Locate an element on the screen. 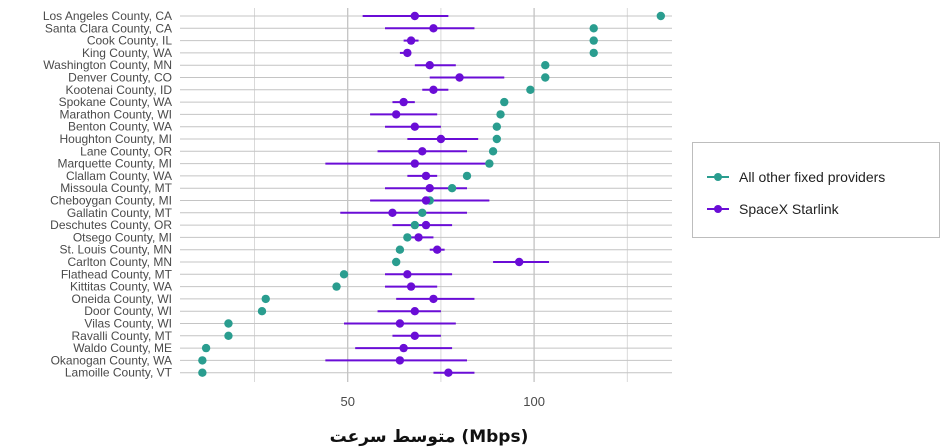 This screenshot has width=942, height=447. category-label: Ravalli County, MT is located at coordinates (122, 336).